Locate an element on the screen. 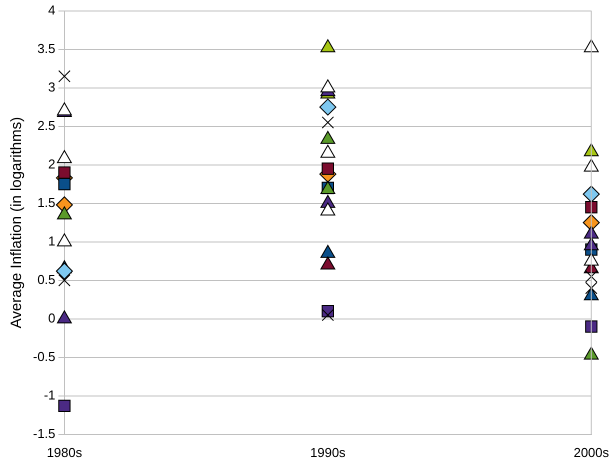  y-tick-label: 2.5 is located at coordinates (46, 125).